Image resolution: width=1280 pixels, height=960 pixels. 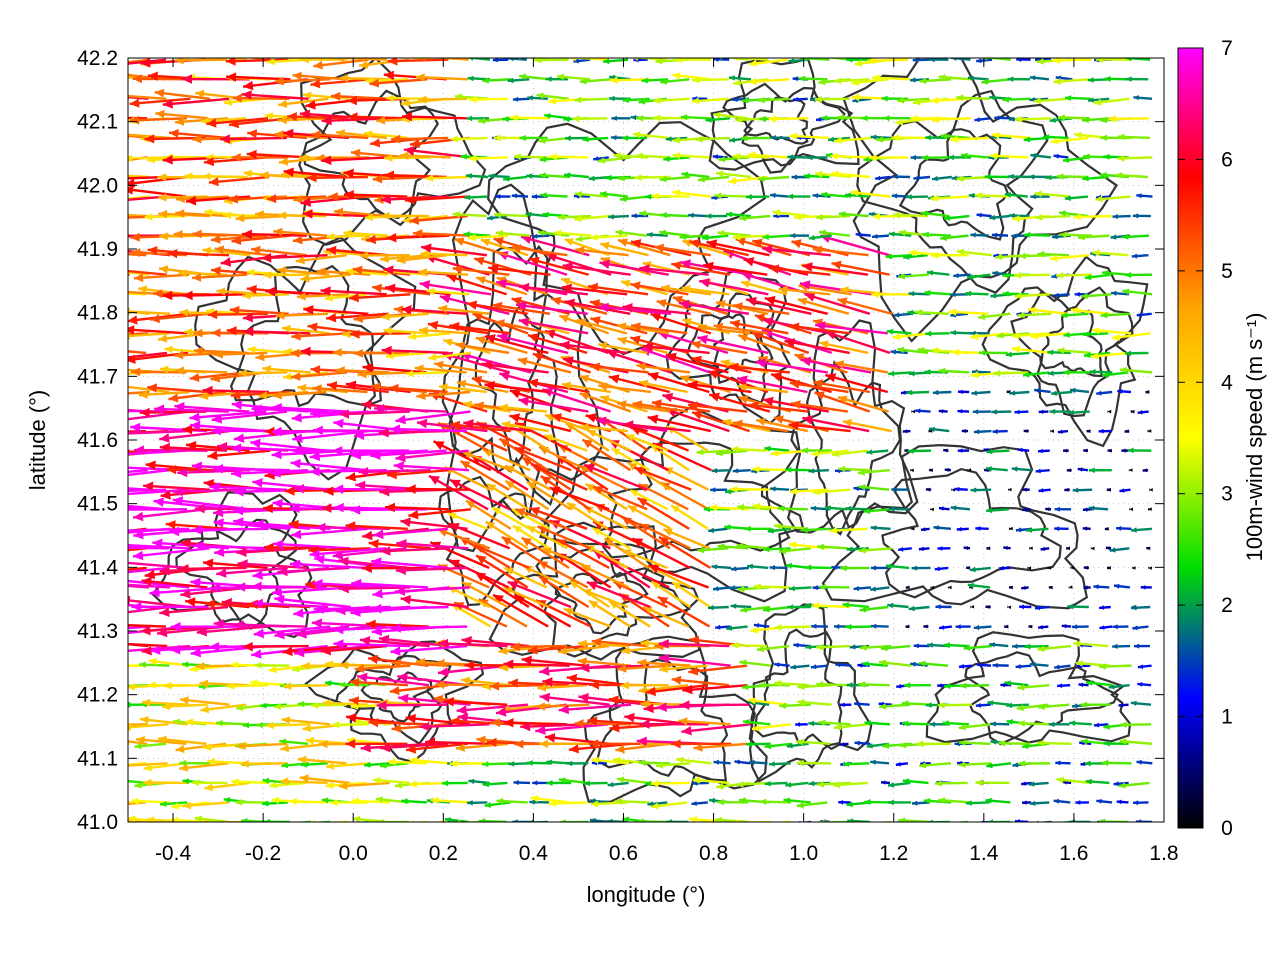 What do you see at coordinates (1227, 605) in the screenshot?
I see `colorbar-tick-label: 2` at bounding box center [1227, 605].